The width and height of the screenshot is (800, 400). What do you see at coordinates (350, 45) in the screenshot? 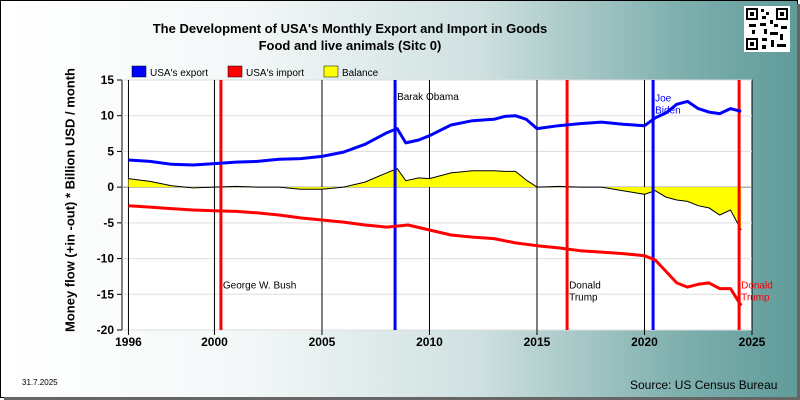
I see `chart-title-line2: Food and live animals (Sitc 0)` at bounding box center [350, 45].